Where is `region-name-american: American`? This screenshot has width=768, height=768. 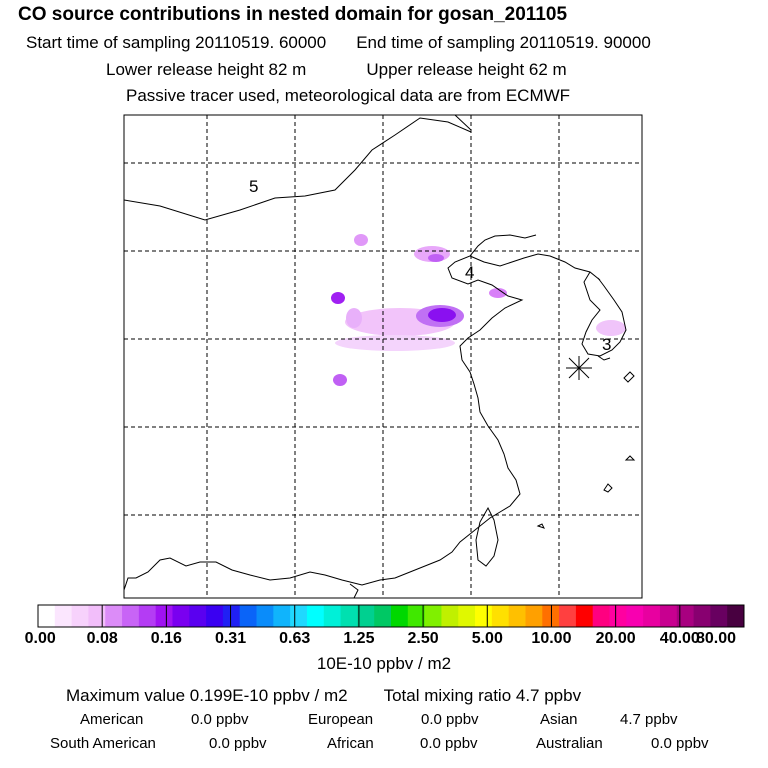 region-name-american: American is located at coordinates (112, 719).